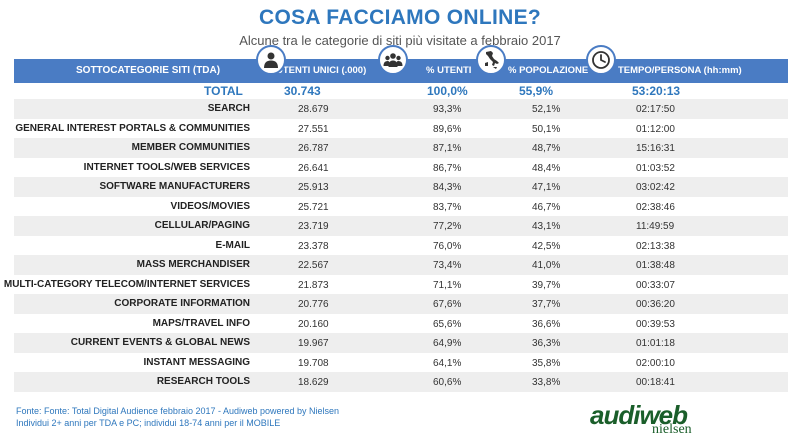 This screenshot has width=800, height=446. What do you see at coordinates (126, 284) in the screenshot?
I see `row-category: MULTI-CATEGORY TELECOM/INTERNET SERVICES` at bounding box center [126, 284].